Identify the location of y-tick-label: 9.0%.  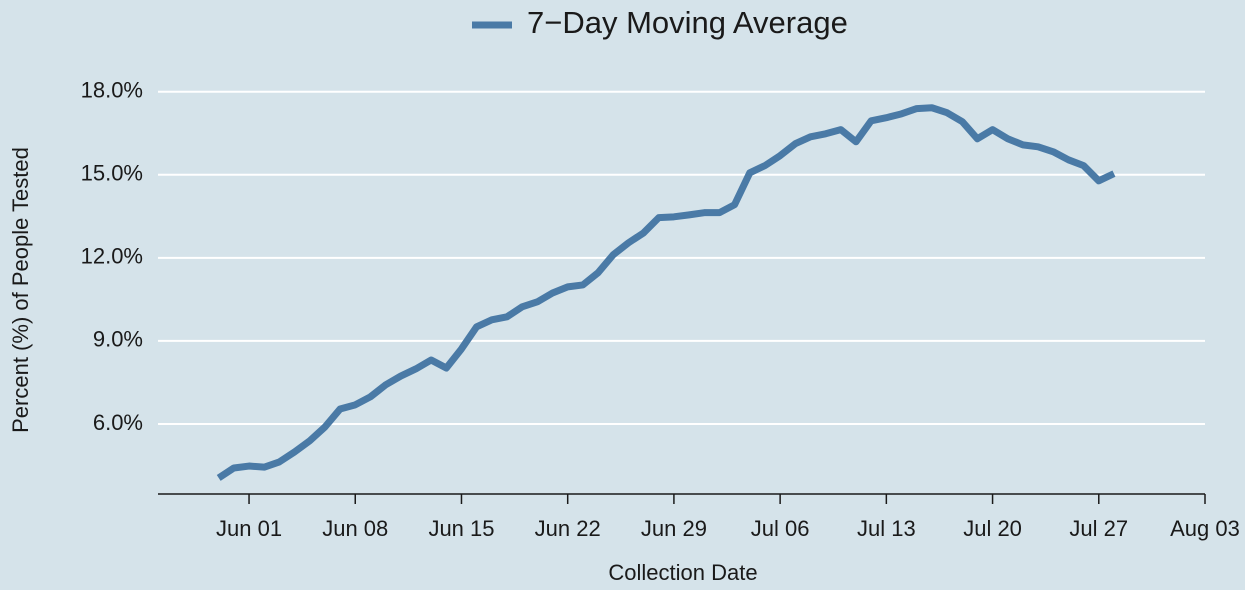
(118, 339).